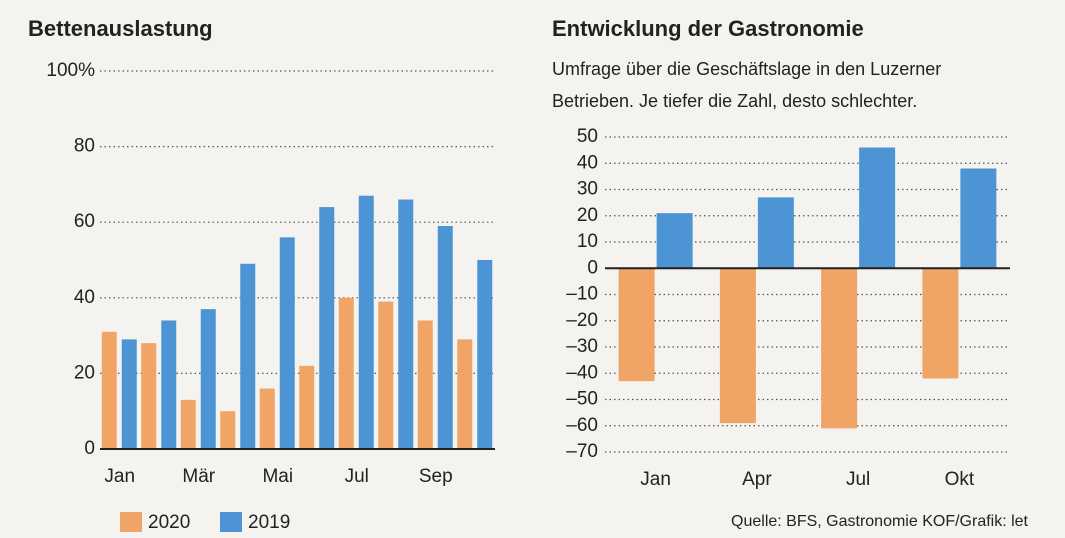  I want to click on source: Quelle: BFS, Gastronomie KOF/Grafik: let, so click(880, 521).